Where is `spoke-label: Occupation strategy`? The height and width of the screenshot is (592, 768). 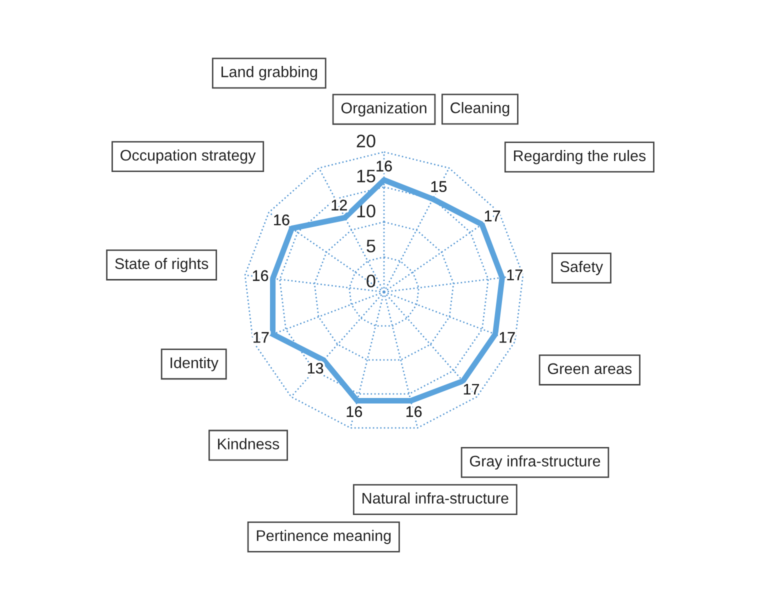
spoke-label: Occupation strategy is located at coordinates (188, 156).